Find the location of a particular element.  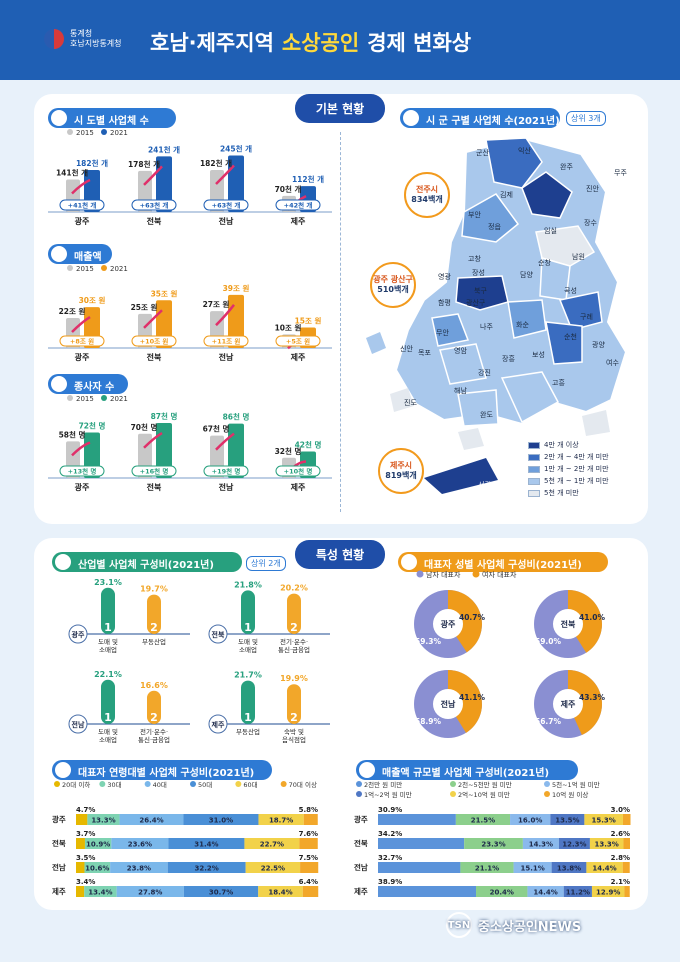

map-region-label: 함평 is located at coordinates (444, 303).